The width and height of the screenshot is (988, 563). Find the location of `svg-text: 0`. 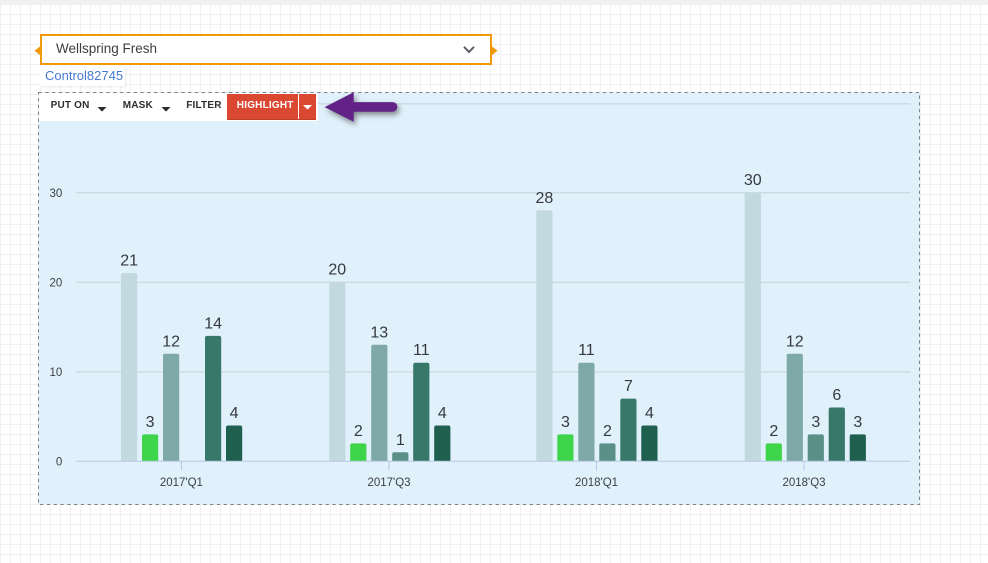

svg-text: 0 is located at coordinates (59, 462).